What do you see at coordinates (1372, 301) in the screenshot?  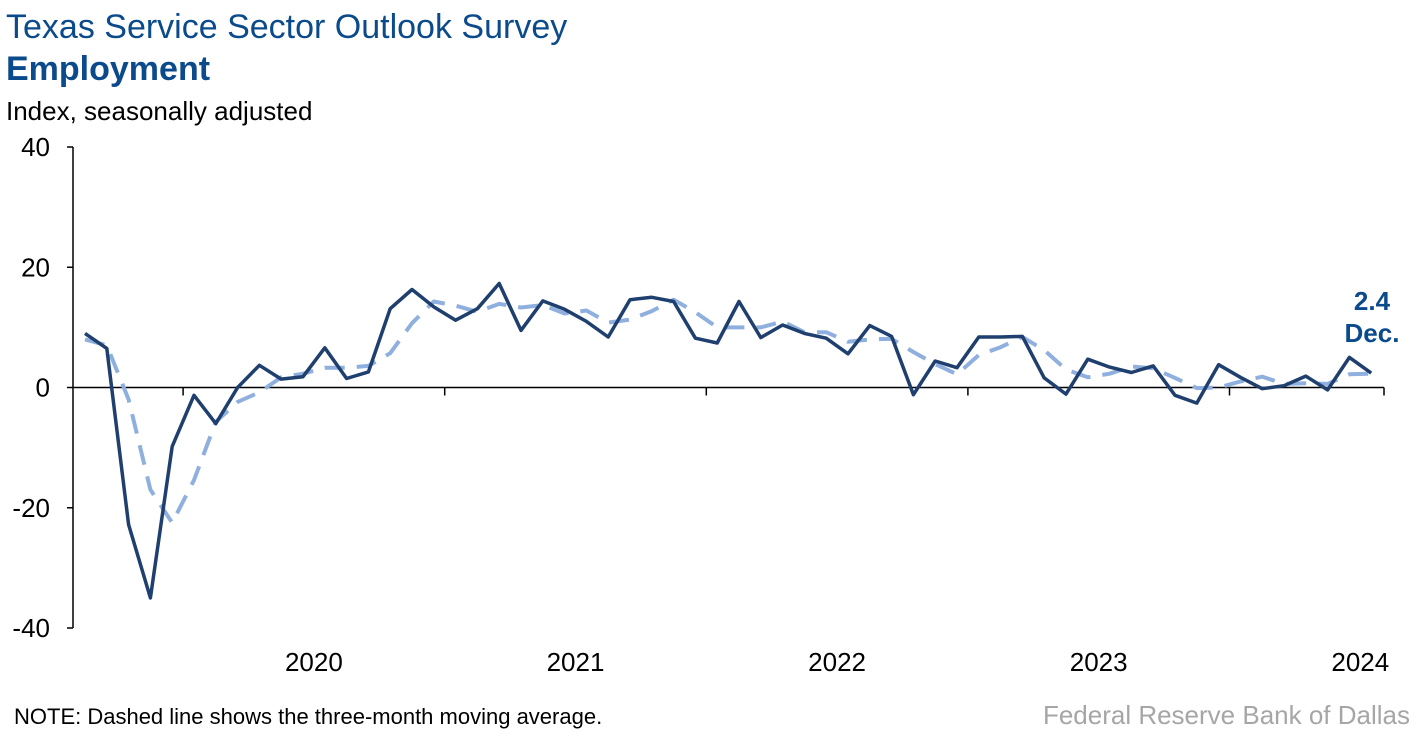 I see `last-value-label: 2.4` at bounding box center [1372, 301].